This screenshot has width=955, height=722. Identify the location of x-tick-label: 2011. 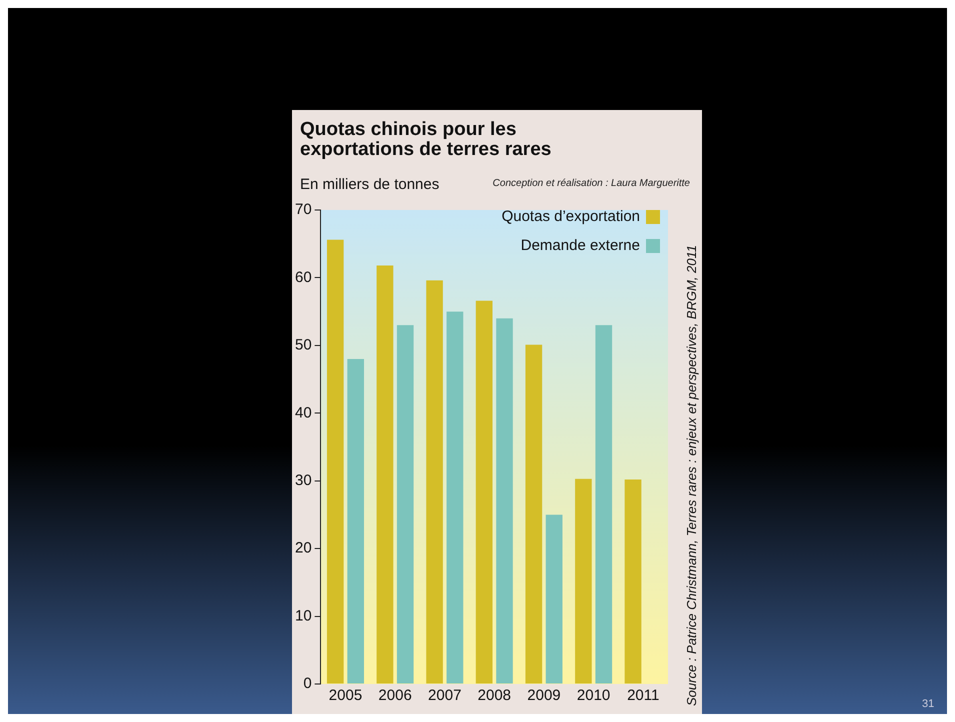
(643, 695).